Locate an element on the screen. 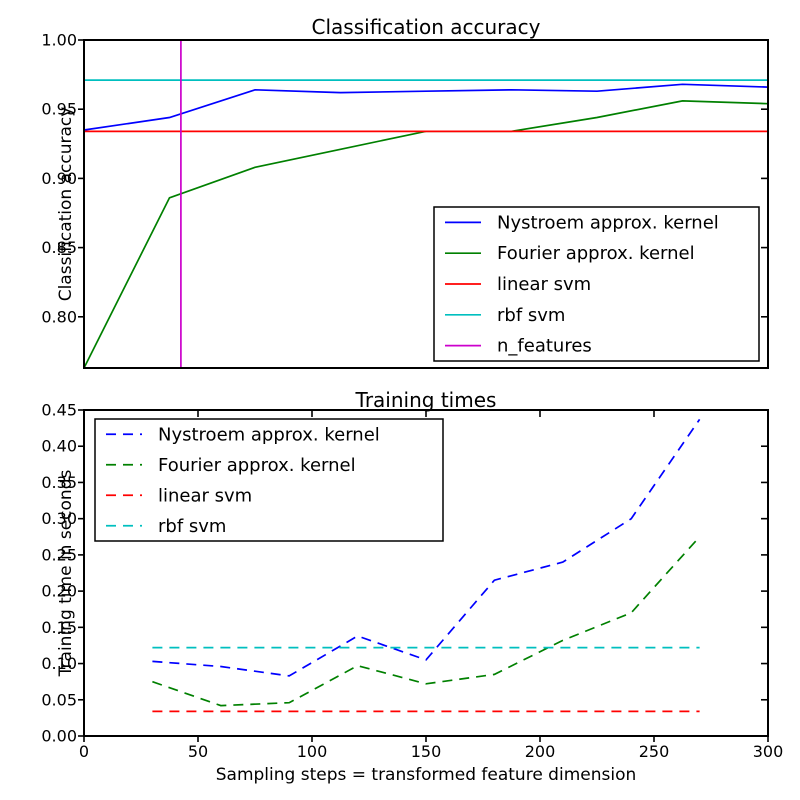 This screenshot has width=800, height=800. x-tick-label: 200 is located at coordinates (540, 751).